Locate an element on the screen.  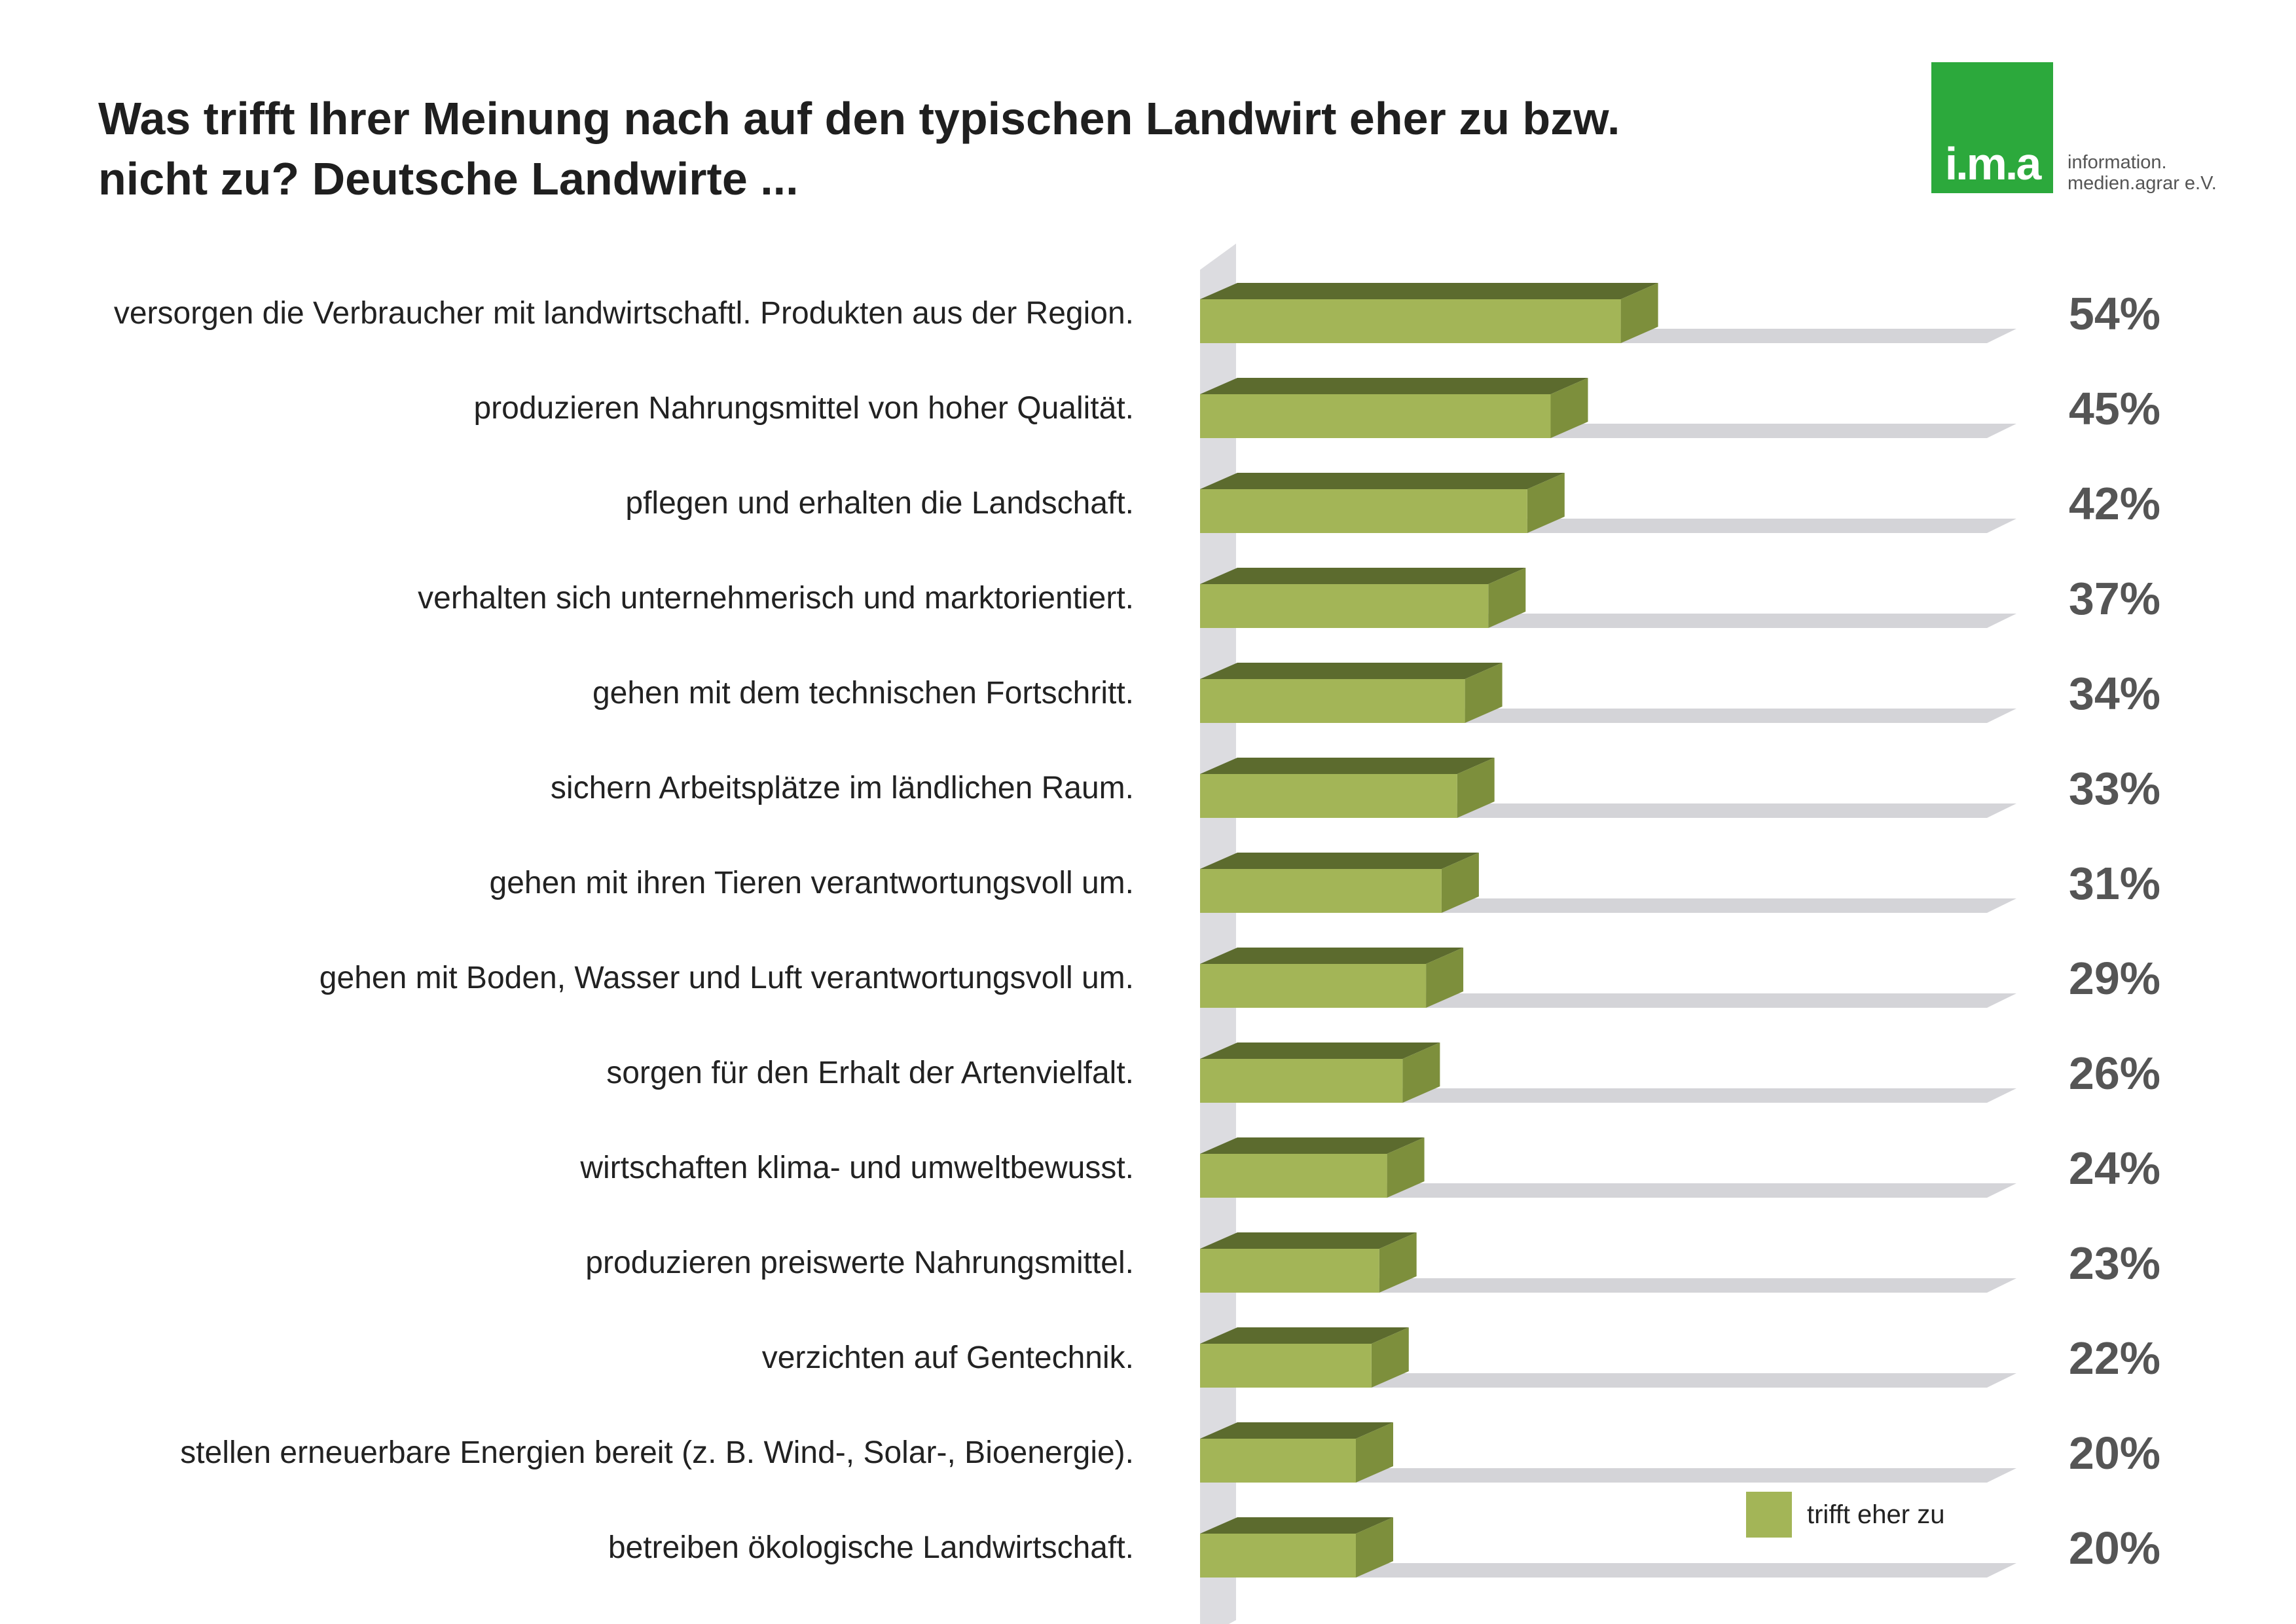
axis-wall is located at coordinates (1218, 934).